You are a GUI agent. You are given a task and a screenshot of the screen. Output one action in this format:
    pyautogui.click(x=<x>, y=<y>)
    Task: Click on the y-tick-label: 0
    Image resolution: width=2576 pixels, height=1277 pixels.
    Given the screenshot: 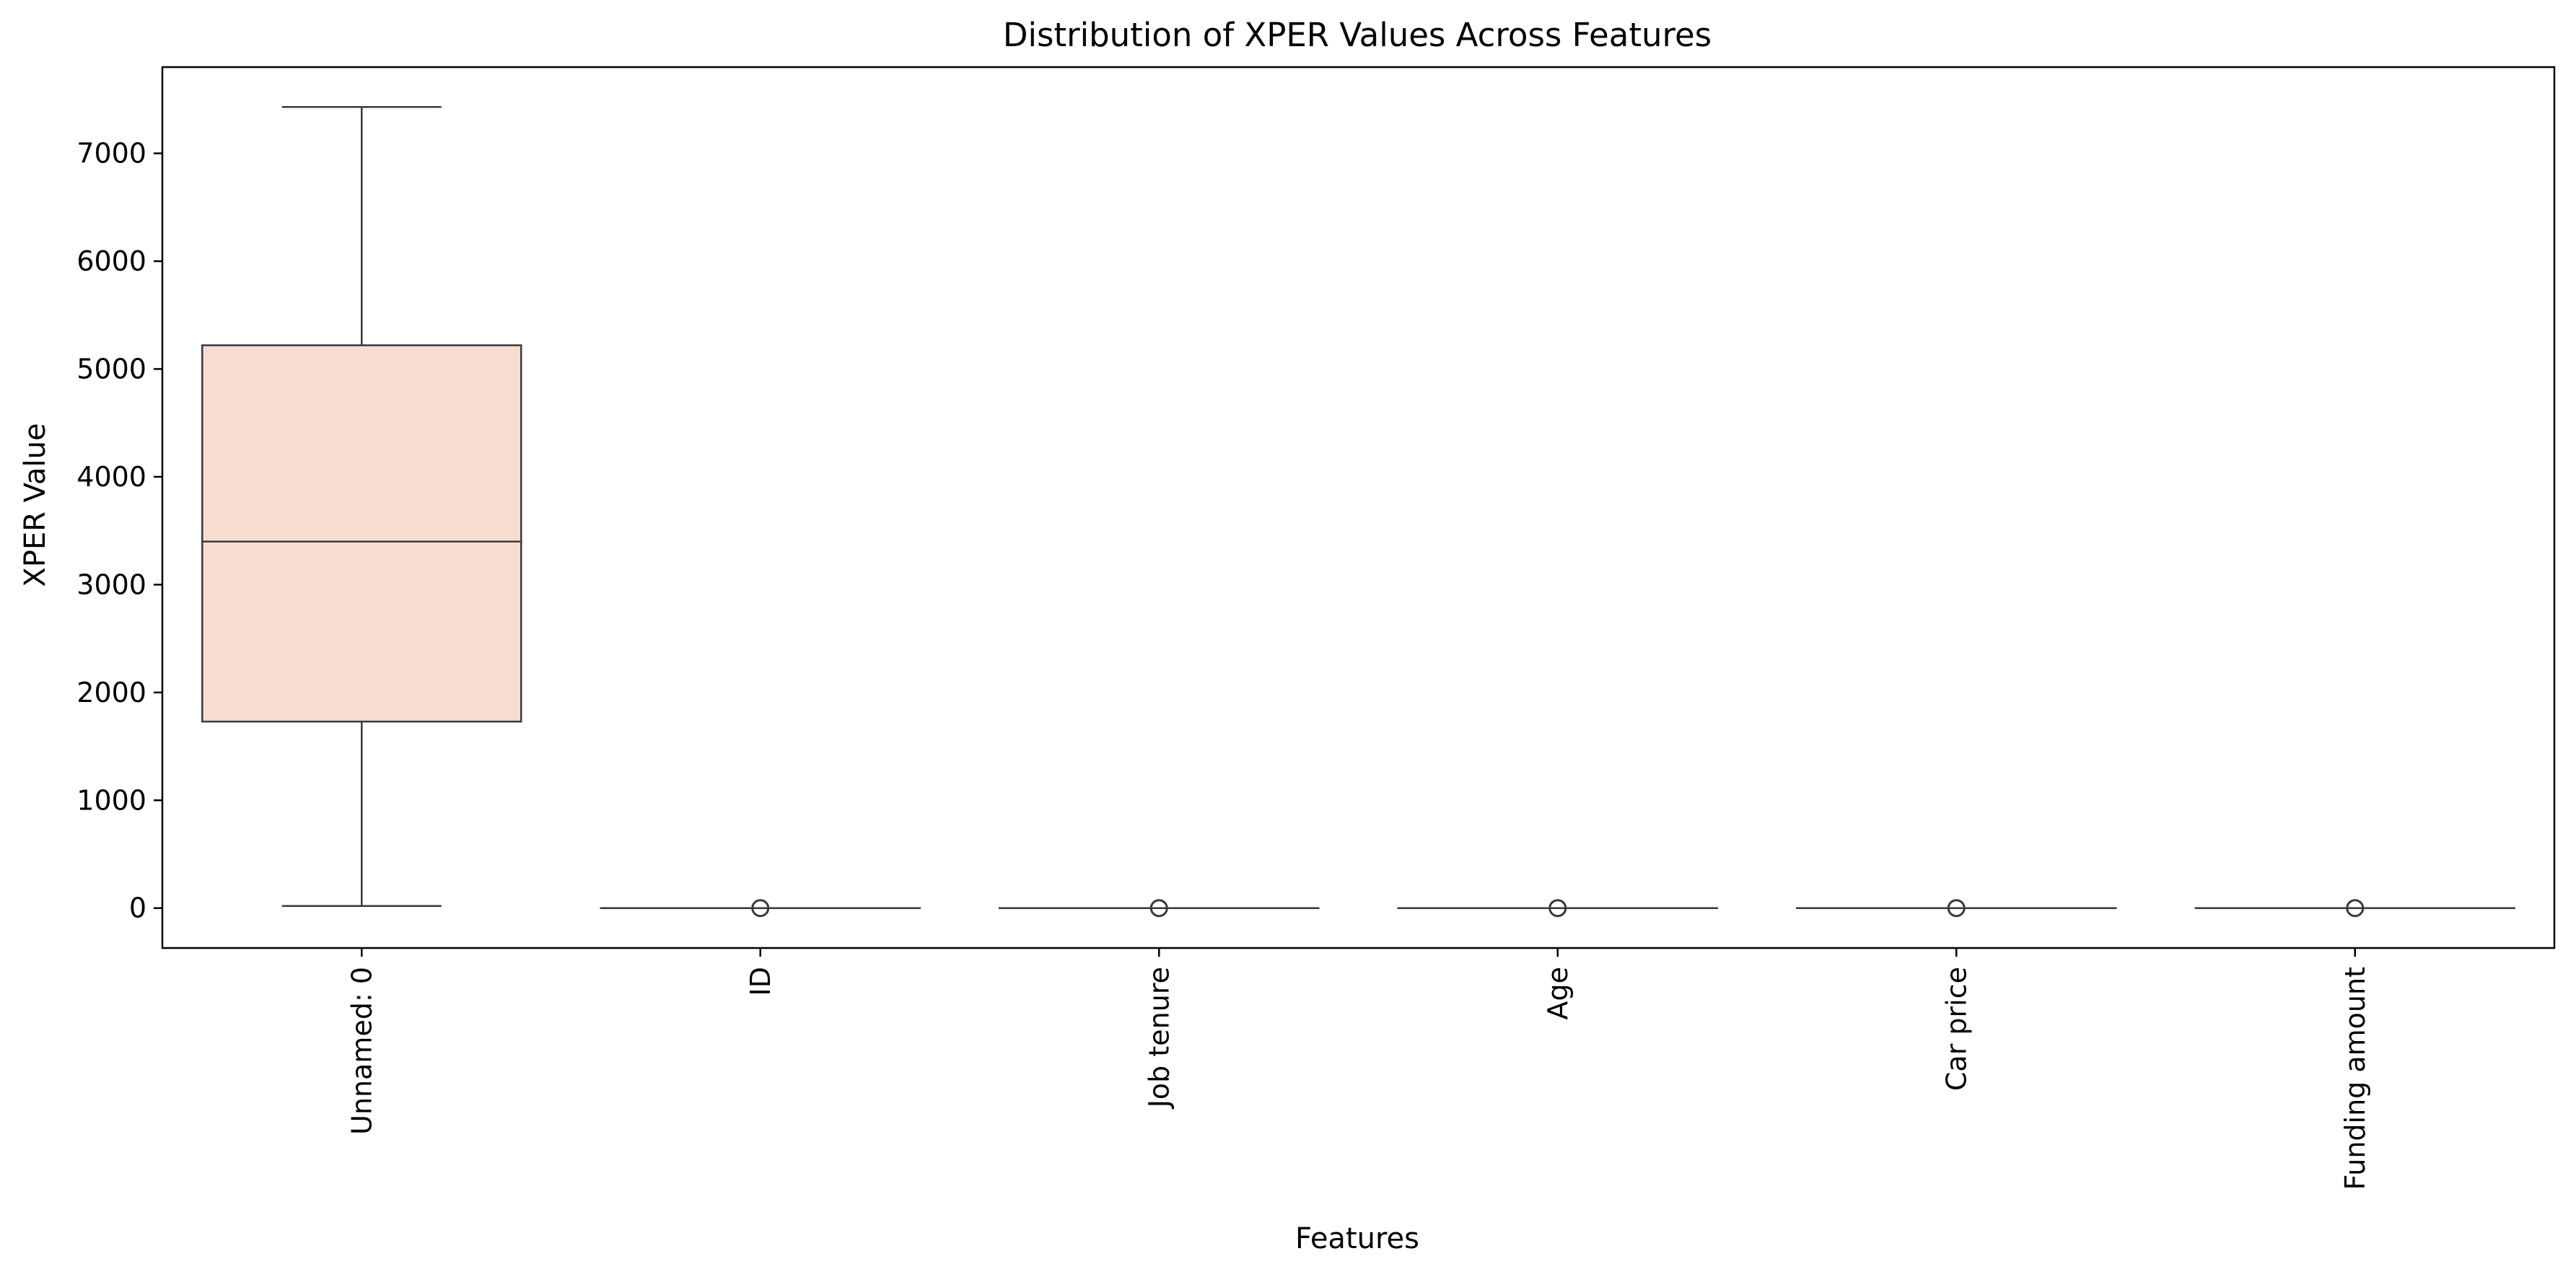 What is the action you would take?
    pyautogui.click(x=137, y=908)
    